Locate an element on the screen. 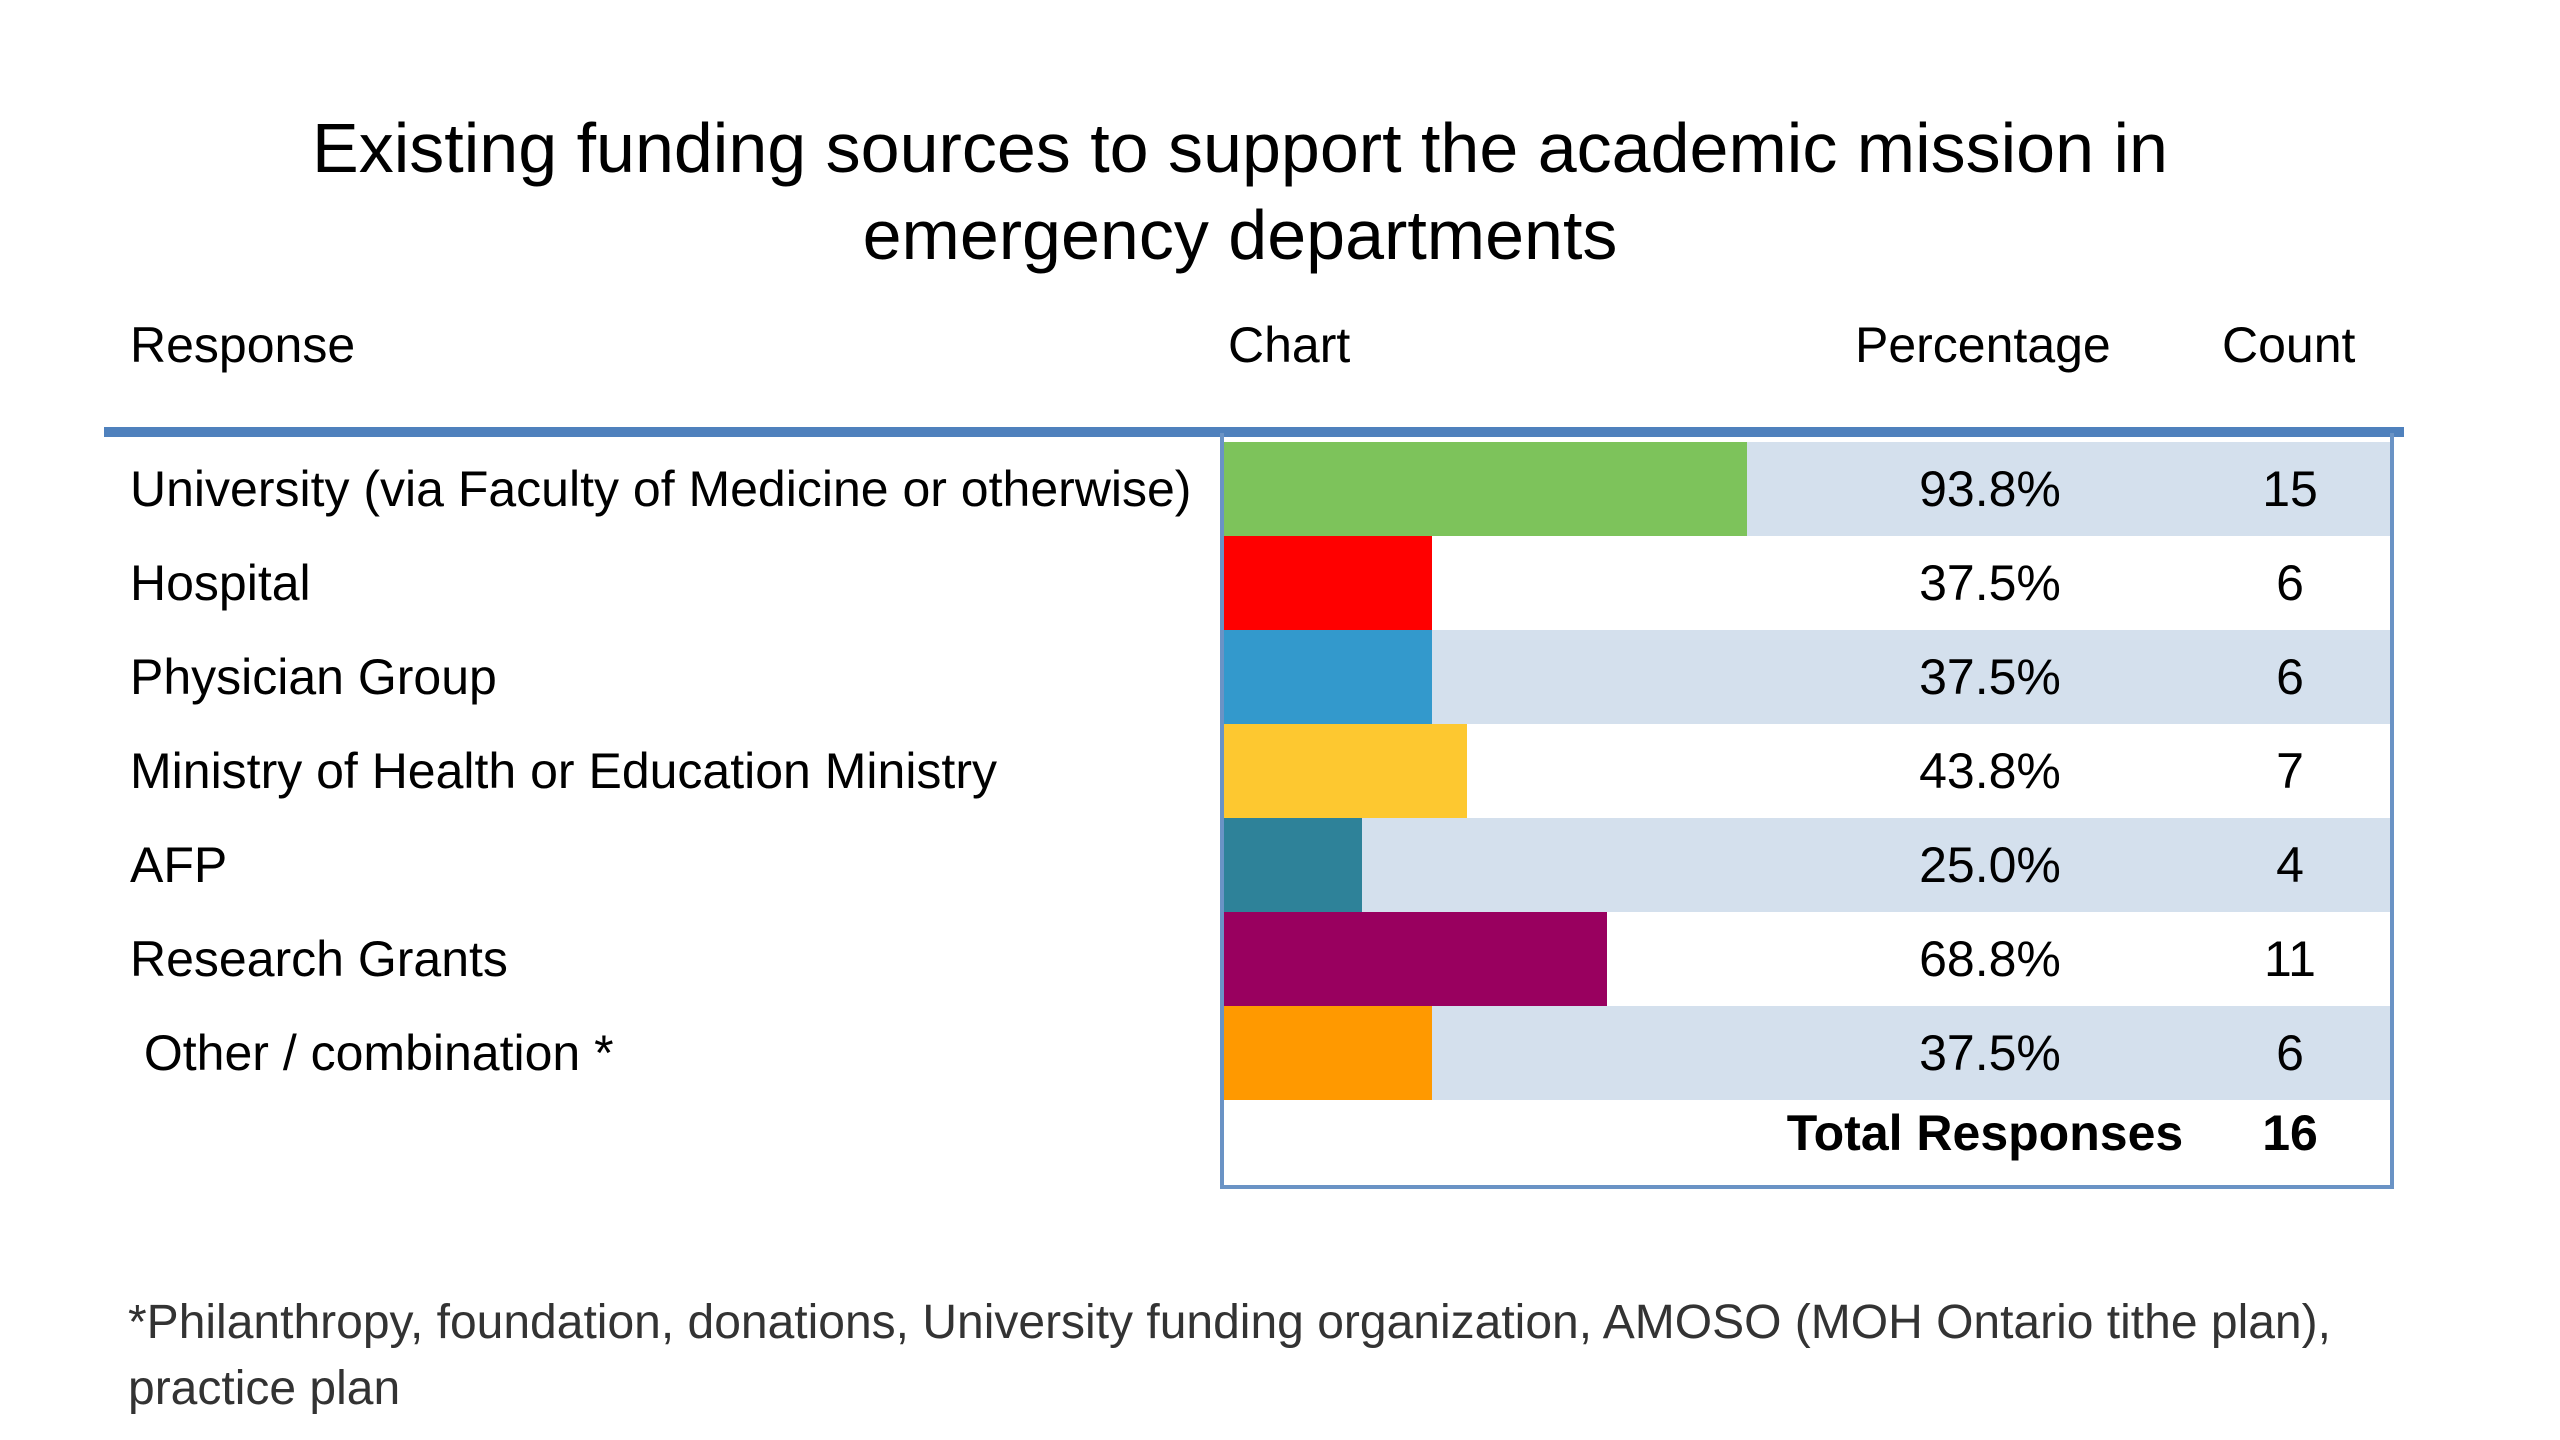 This screenshot has width=2560, height=1440. row-label: Hospital is located at coordinates (220, 583).